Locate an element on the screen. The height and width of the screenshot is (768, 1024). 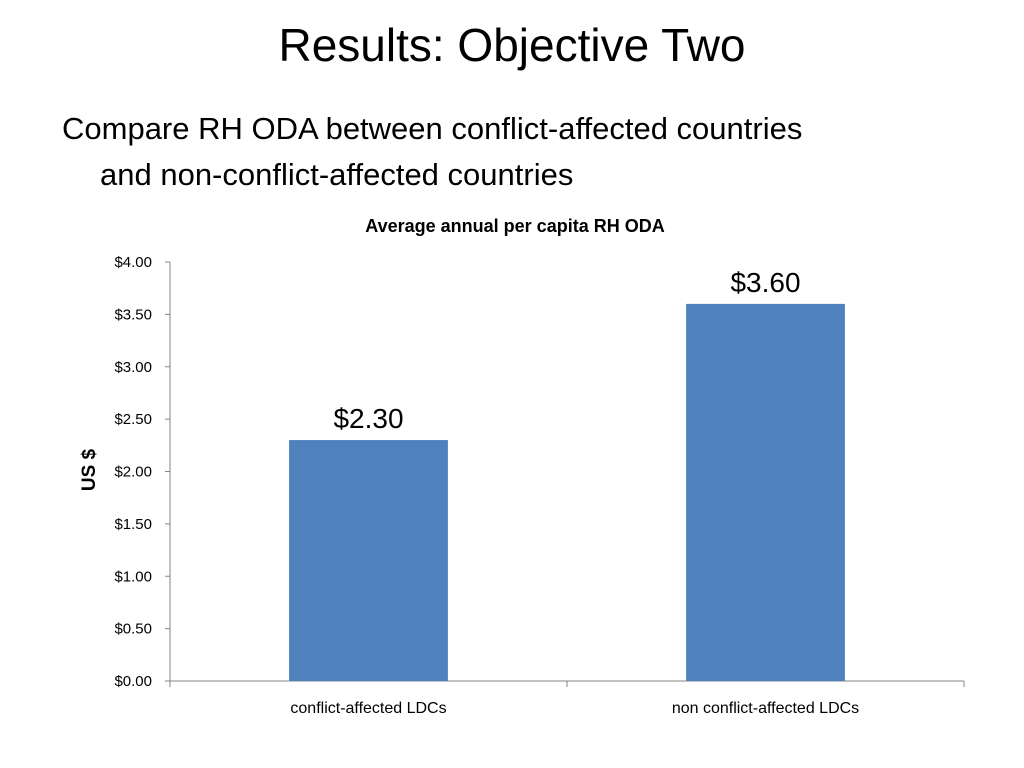
x-category-label: conflict-affected LDCs is located at coordinates (368, 708).